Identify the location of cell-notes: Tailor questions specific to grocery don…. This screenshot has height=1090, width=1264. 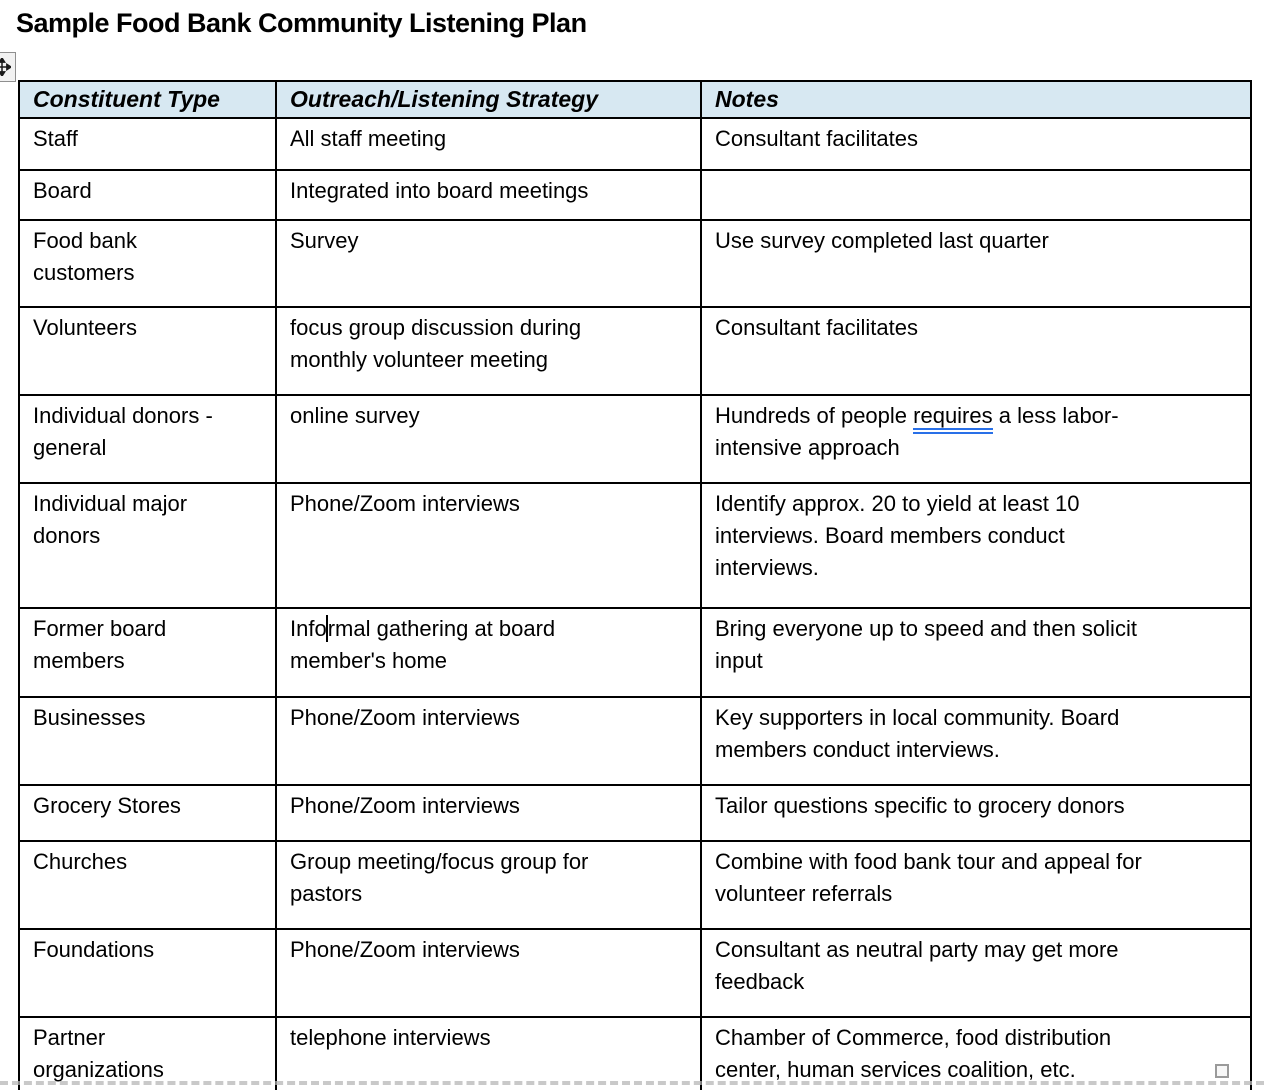
(976, 813).